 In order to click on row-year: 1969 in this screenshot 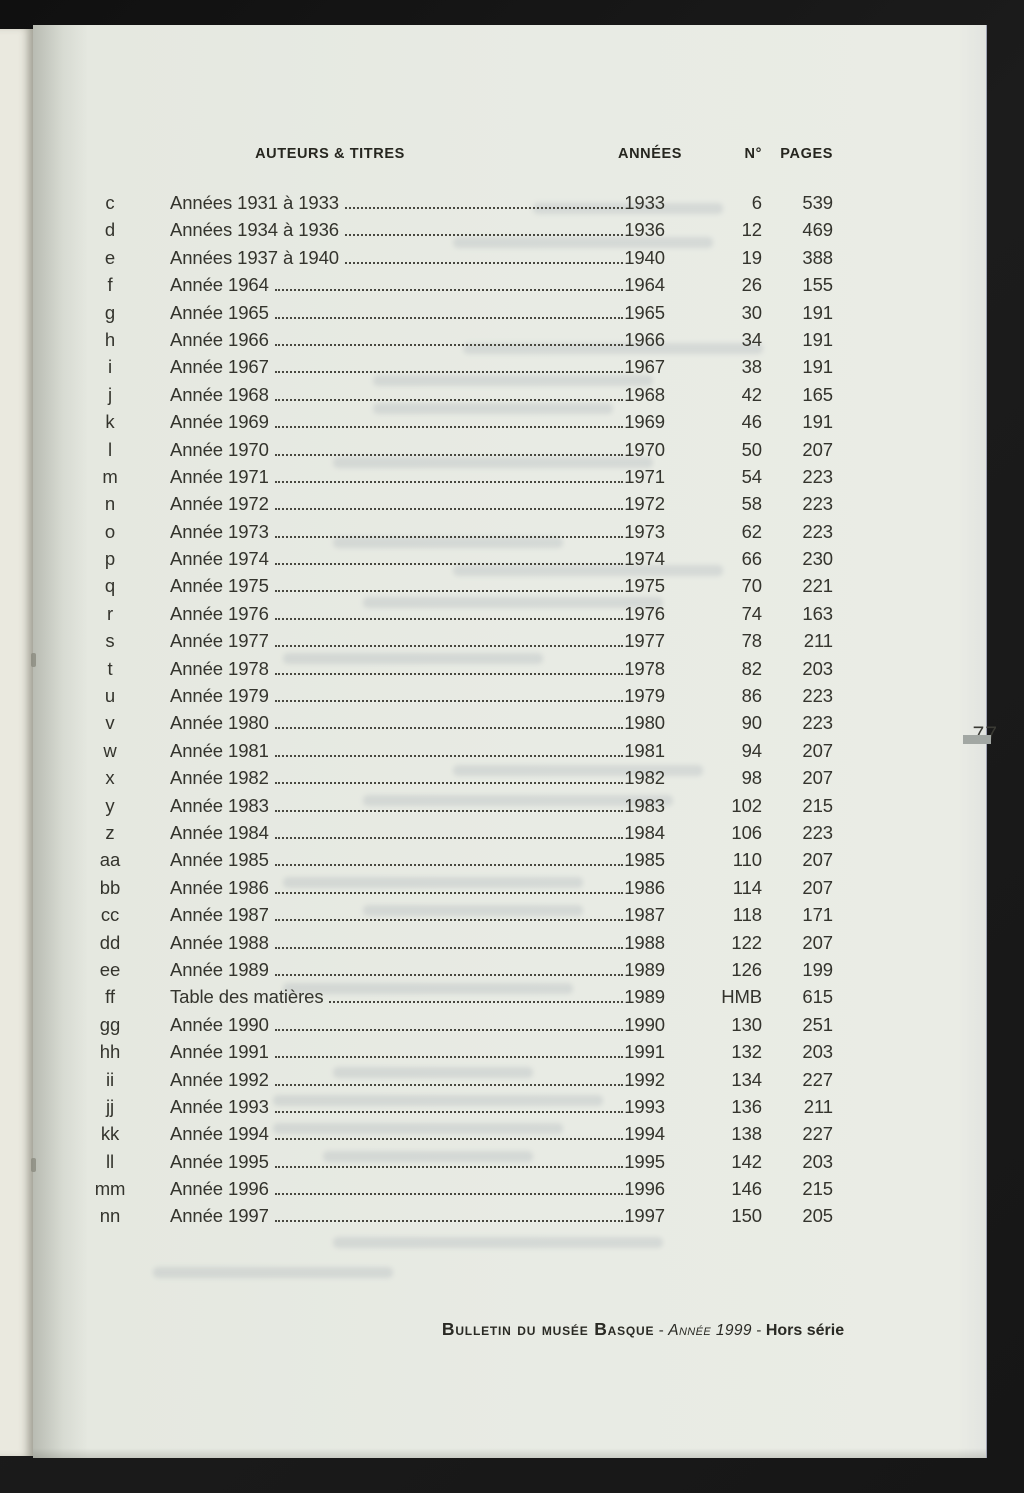, I will do `click(644, 422)`.